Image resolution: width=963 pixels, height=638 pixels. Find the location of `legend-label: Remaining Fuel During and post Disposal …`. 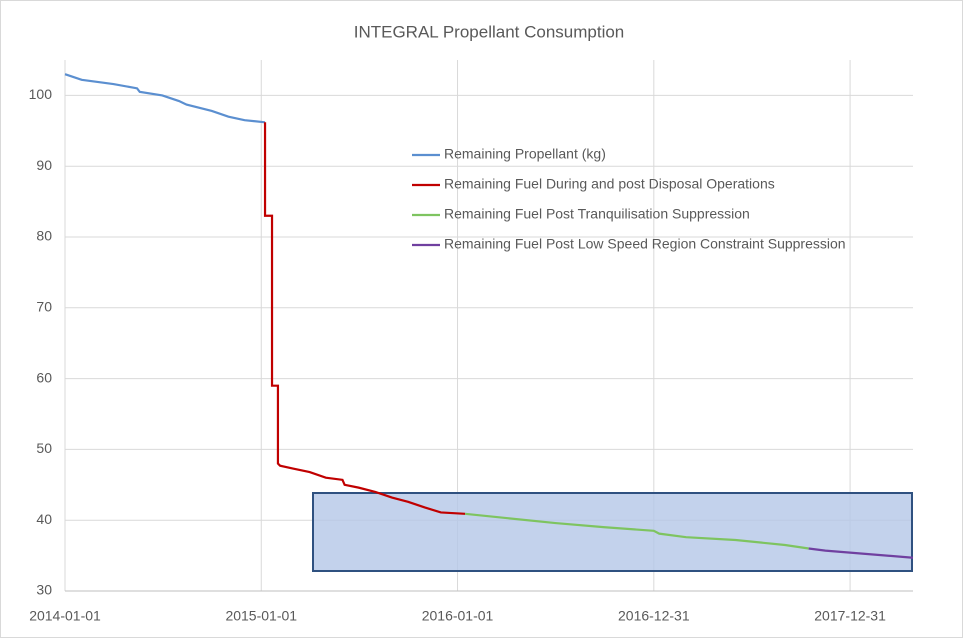

legend-label: Remaining Fuel During and post Disposal … is located at coordinates (609, 184).